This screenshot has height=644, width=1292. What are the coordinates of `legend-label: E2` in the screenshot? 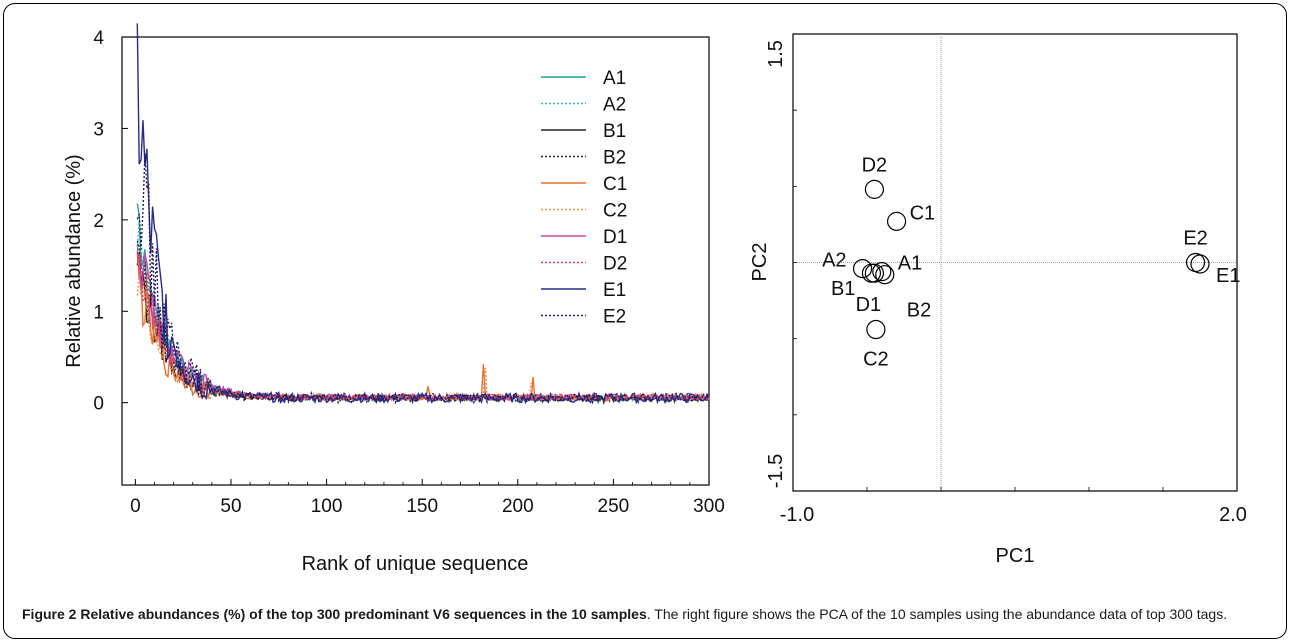 It's located at (614, 317).